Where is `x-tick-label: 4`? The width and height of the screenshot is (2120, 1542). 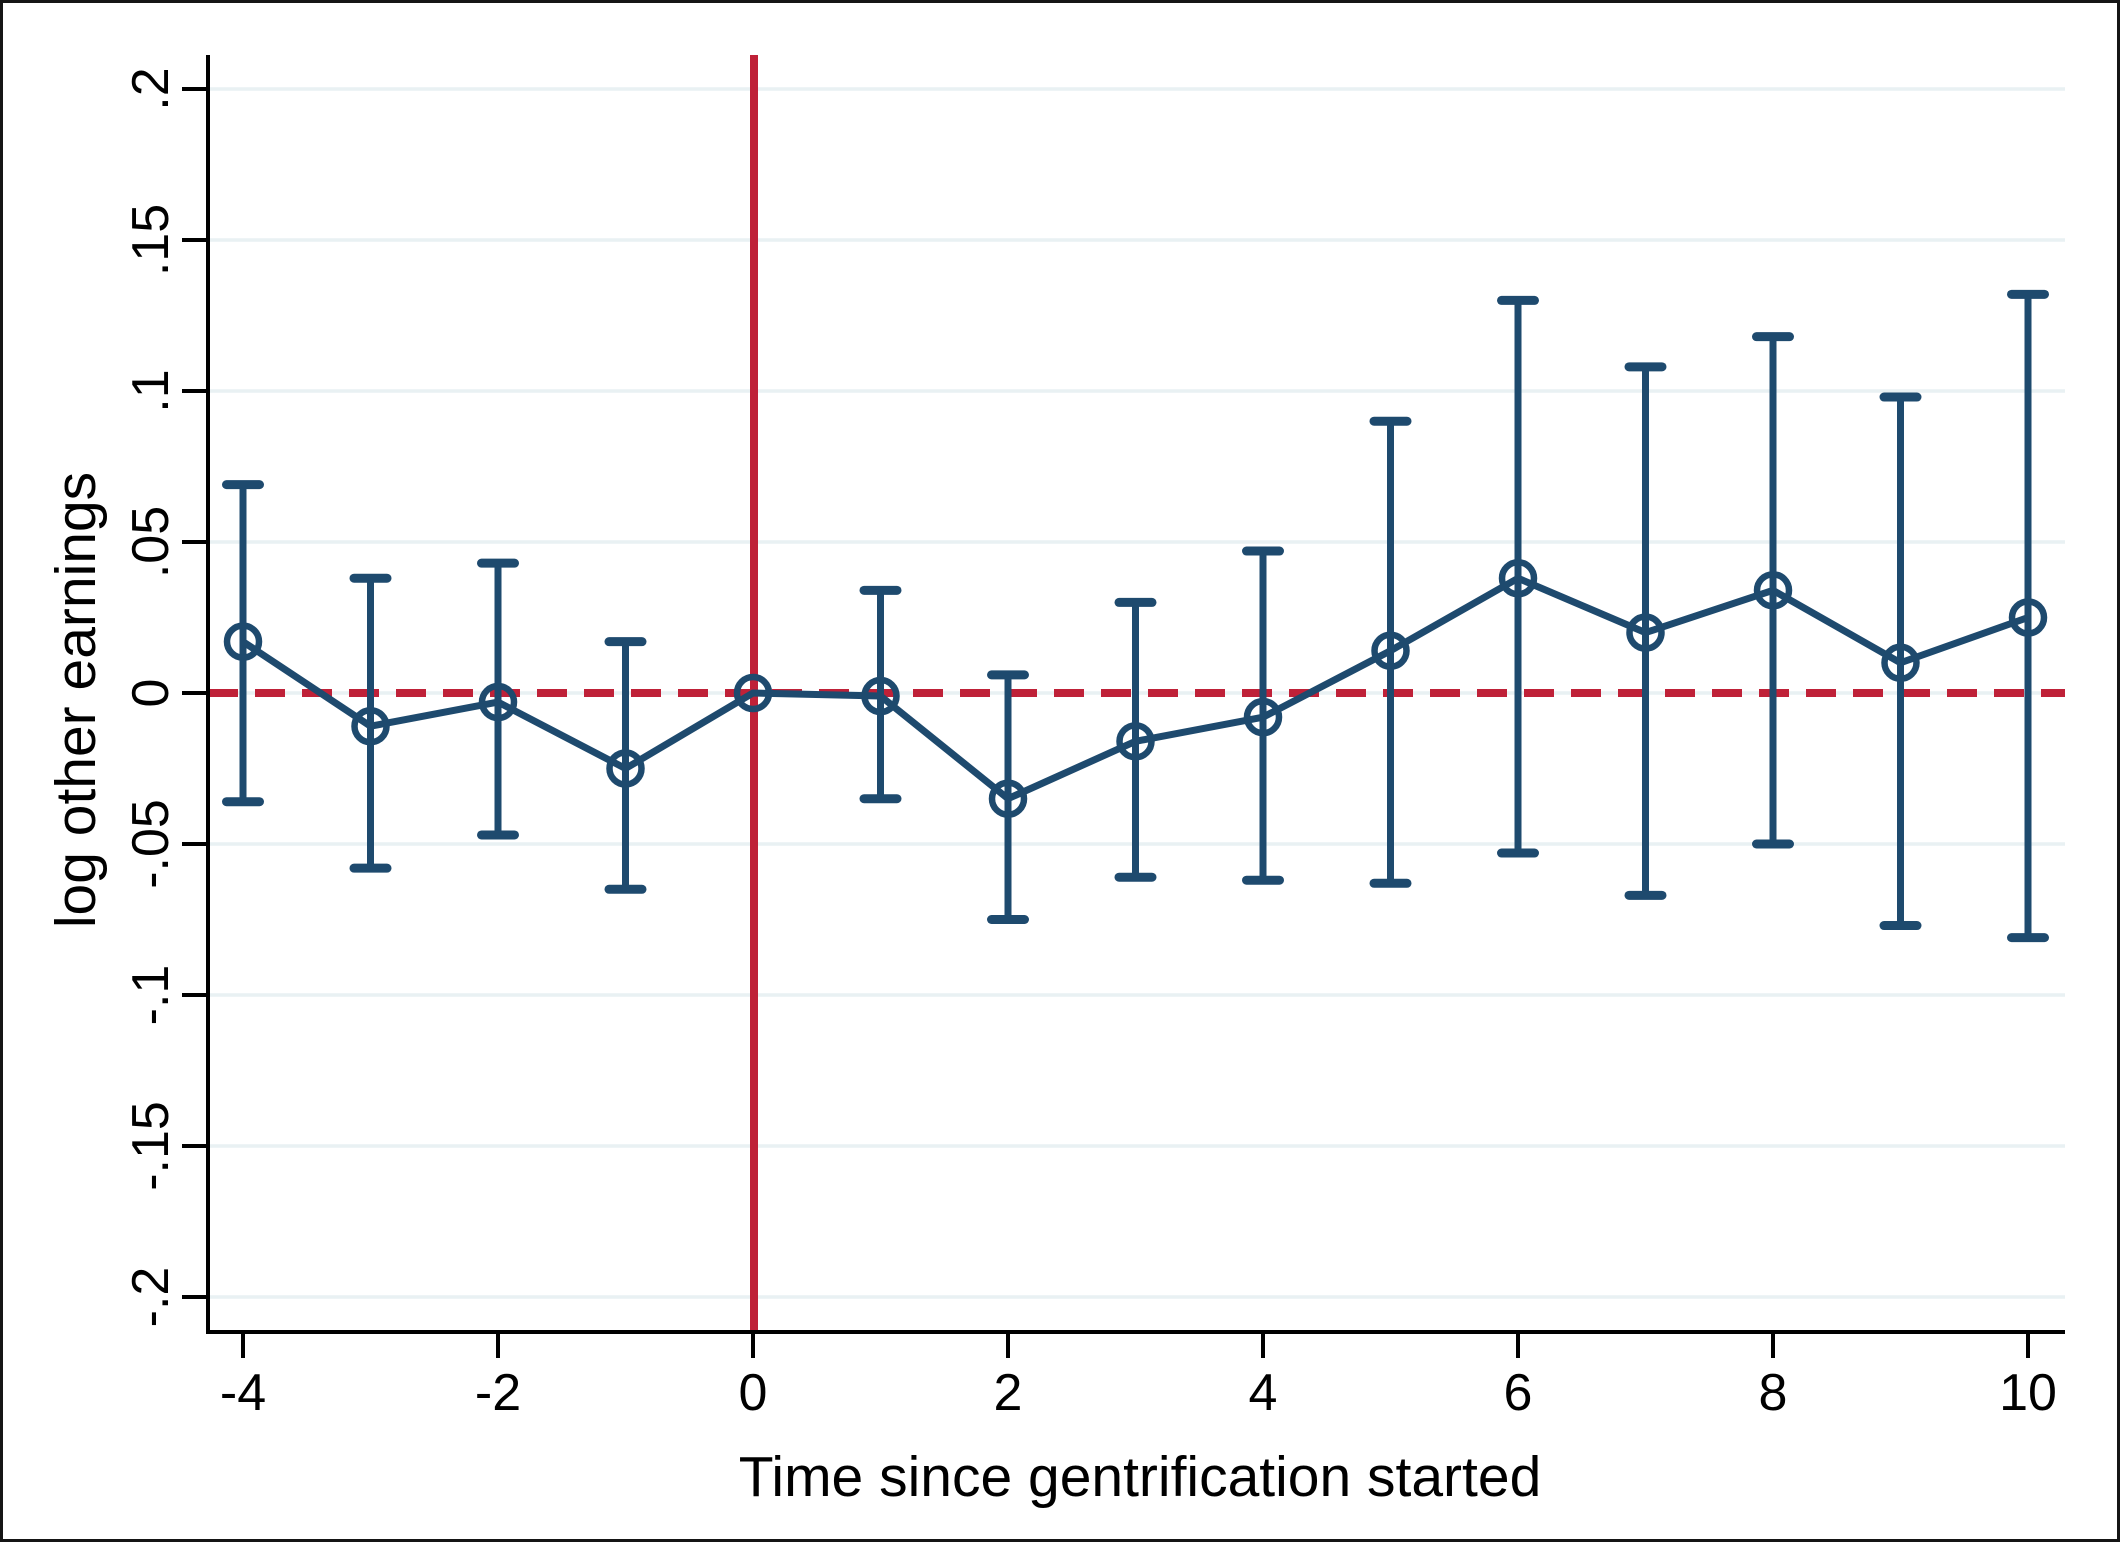 x-tick-label: 4 is located at coordinates (1263, 1393).